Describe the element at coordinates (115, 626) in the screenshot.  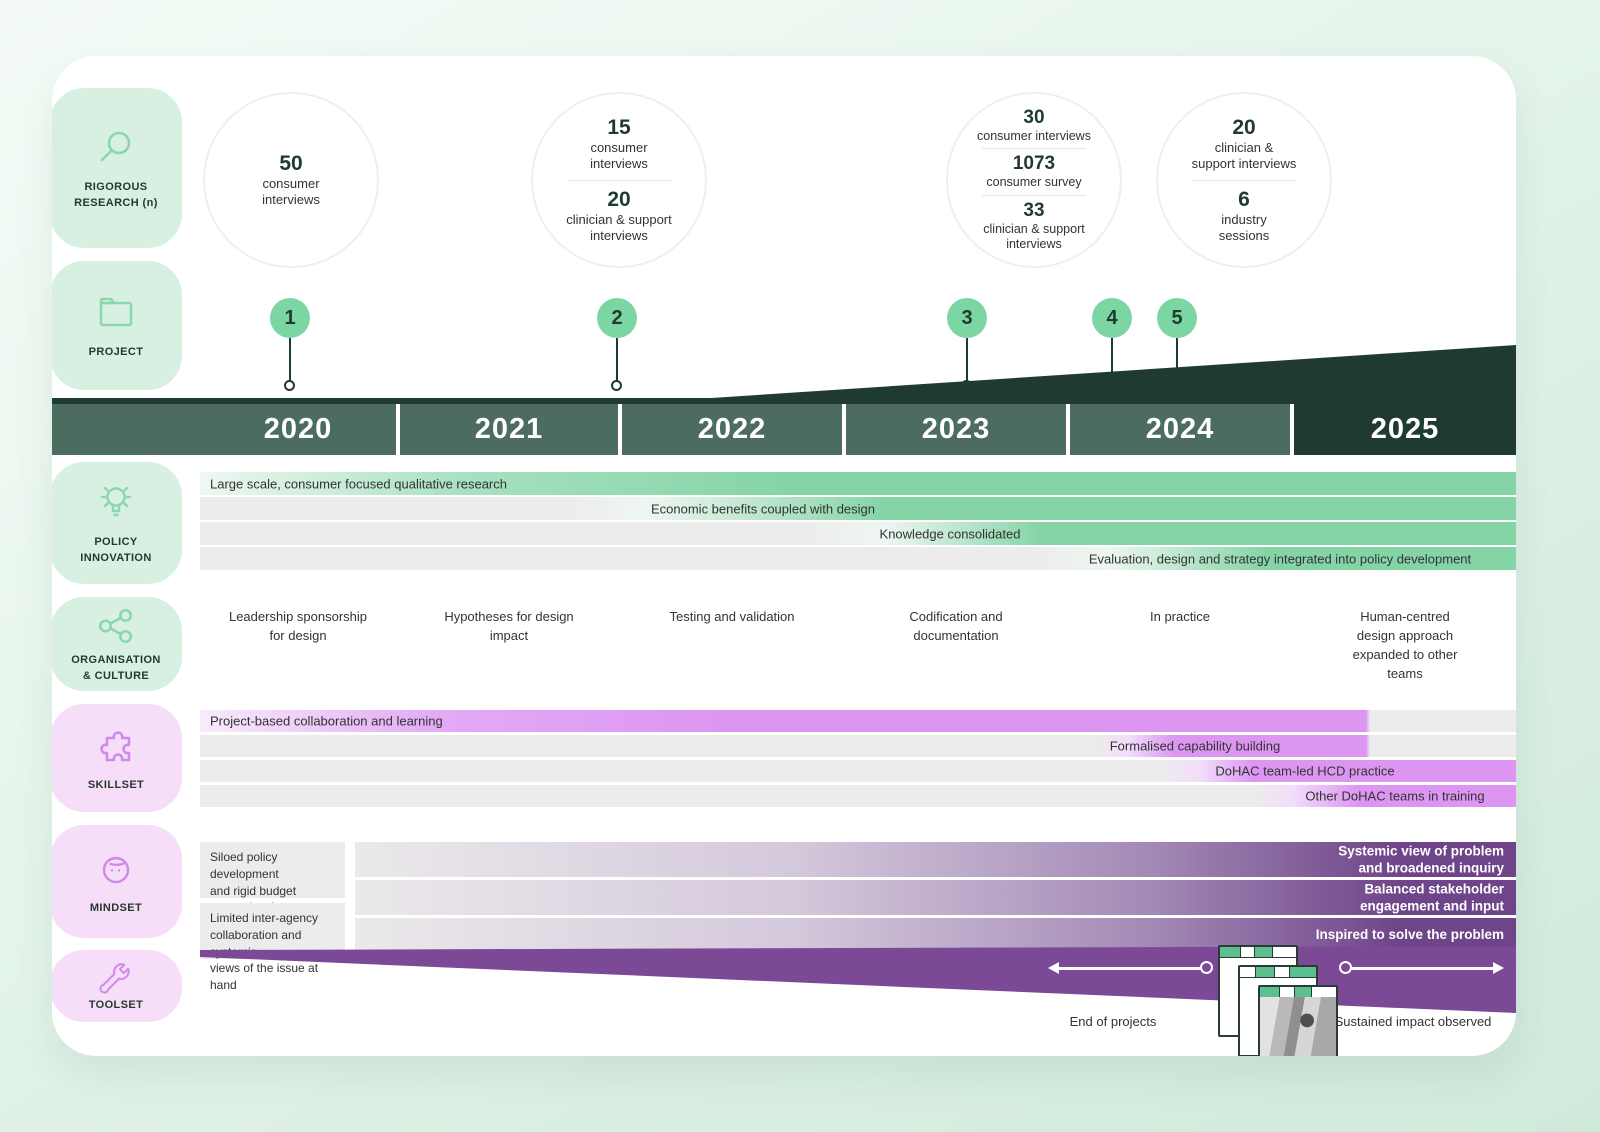
I see `network-icon` at that location.